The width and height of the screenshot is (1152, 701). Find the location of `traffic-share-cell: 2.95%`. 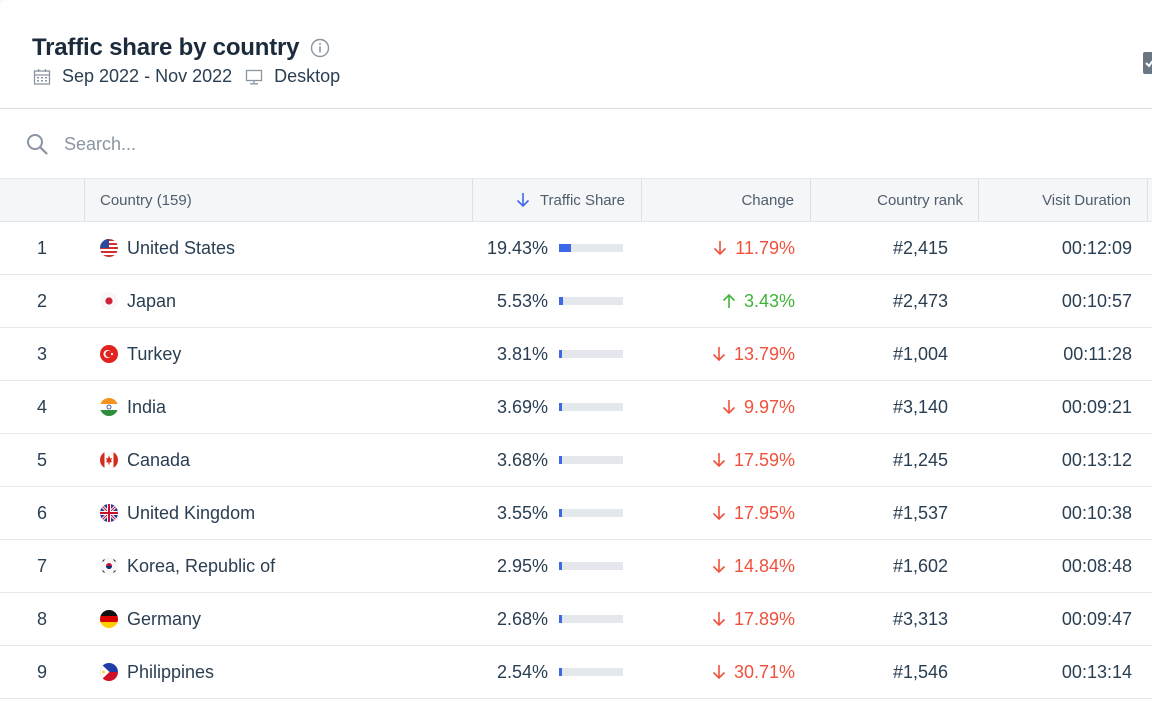

traffic-share-cell: 2.95% is located at coordinates (548, 566).